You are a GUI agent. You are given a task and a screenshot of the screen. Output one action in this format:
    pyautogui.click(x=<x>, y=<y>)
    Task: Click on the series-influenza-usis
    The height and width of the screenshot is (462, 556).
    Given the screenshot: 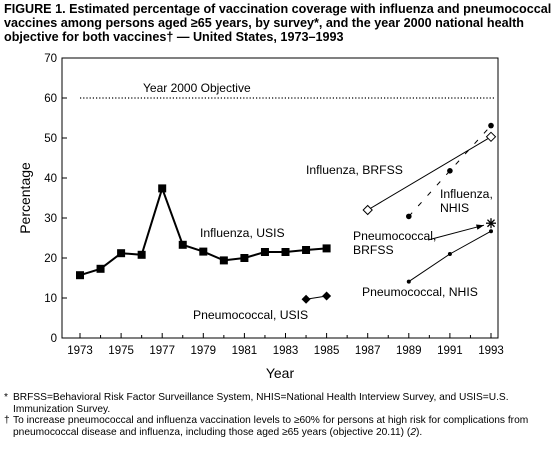 What is the action you would take?
    pyautogui.click(x=203, y=232)
    